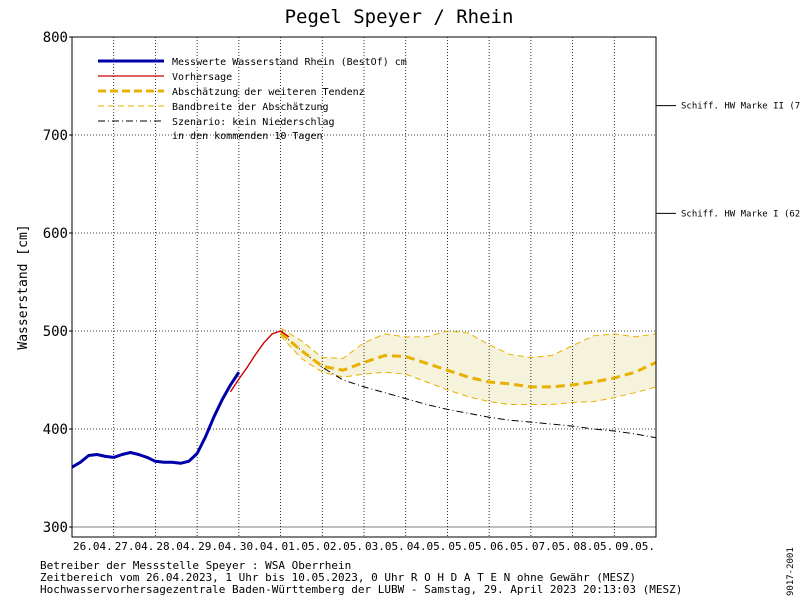  What do you see at coordinates (552, 546) in the screenshot?
I see `x-tick-label: 07.05.` at bounding box center [552, 546].